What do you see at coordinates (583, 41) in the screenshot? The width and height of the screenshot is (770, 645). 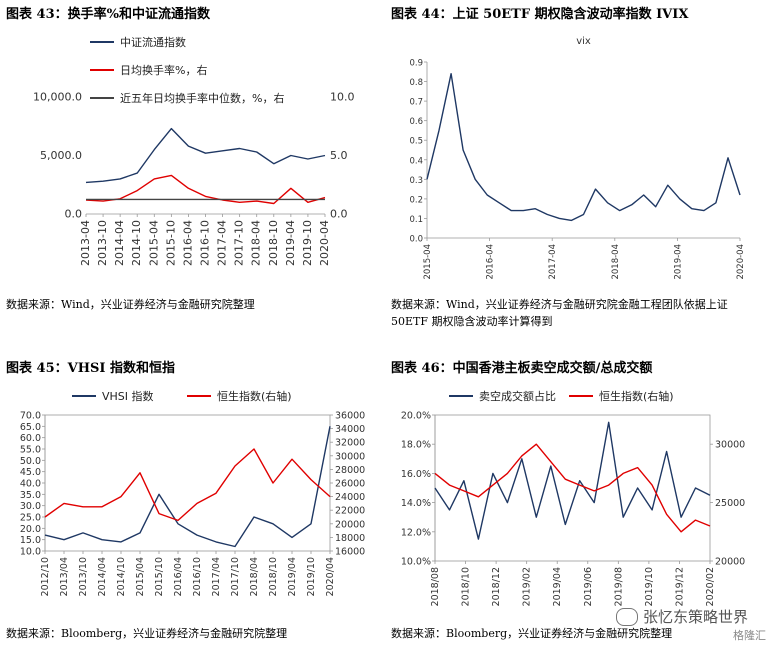 I see `chart-title: vix` at bounding box center [583, 41].